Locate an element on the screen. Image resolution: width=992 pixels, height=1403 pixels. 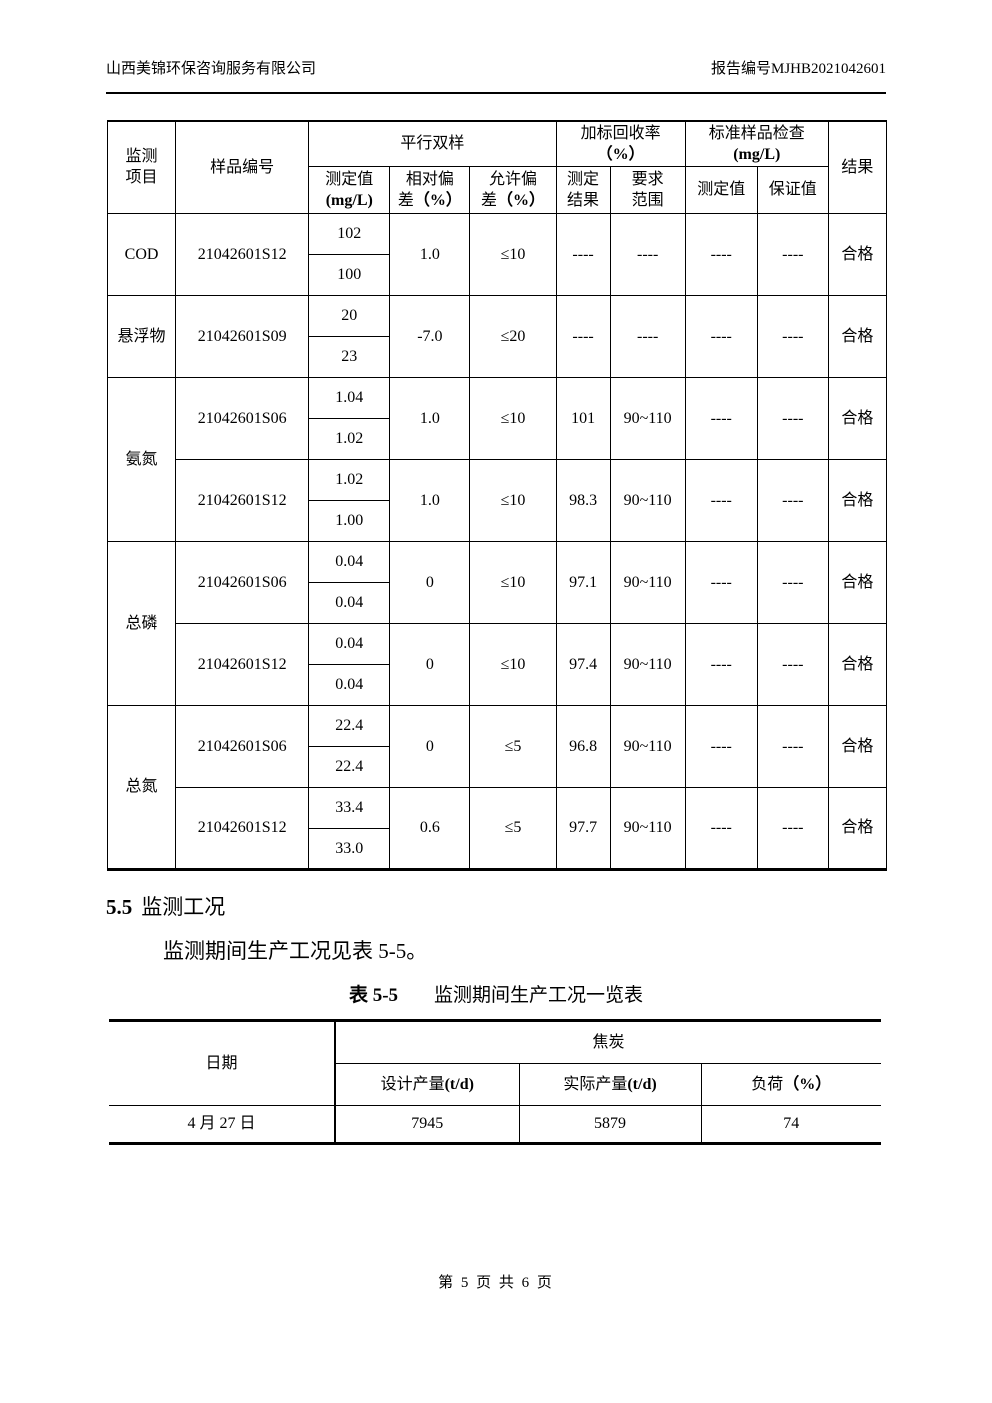
prod-col-product: 焦炭 is located at coordinates (607, 1041).